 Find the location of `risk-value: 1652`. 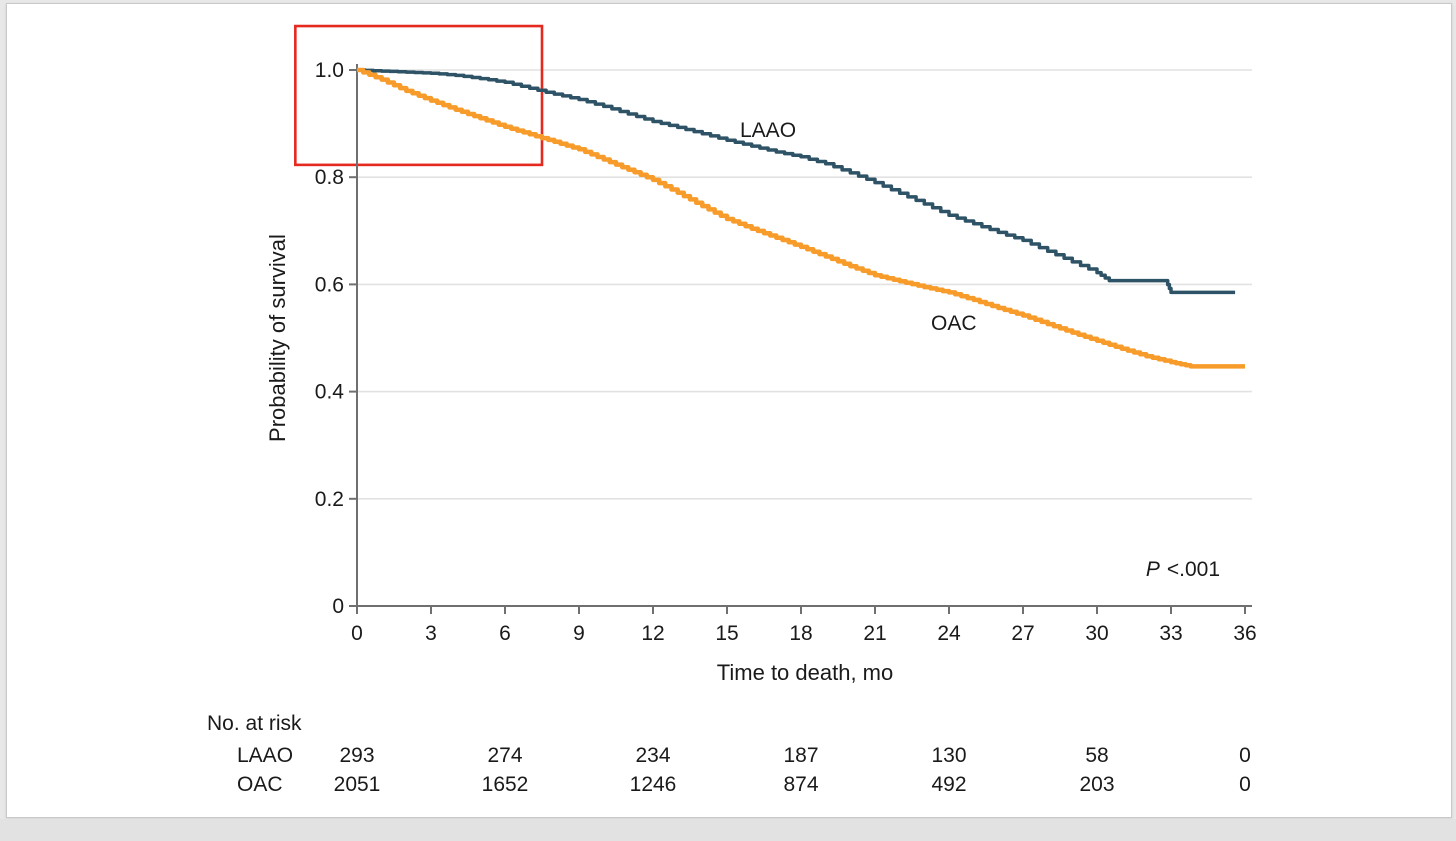

risk-value: 1652 is located at coordinates (505, 784).